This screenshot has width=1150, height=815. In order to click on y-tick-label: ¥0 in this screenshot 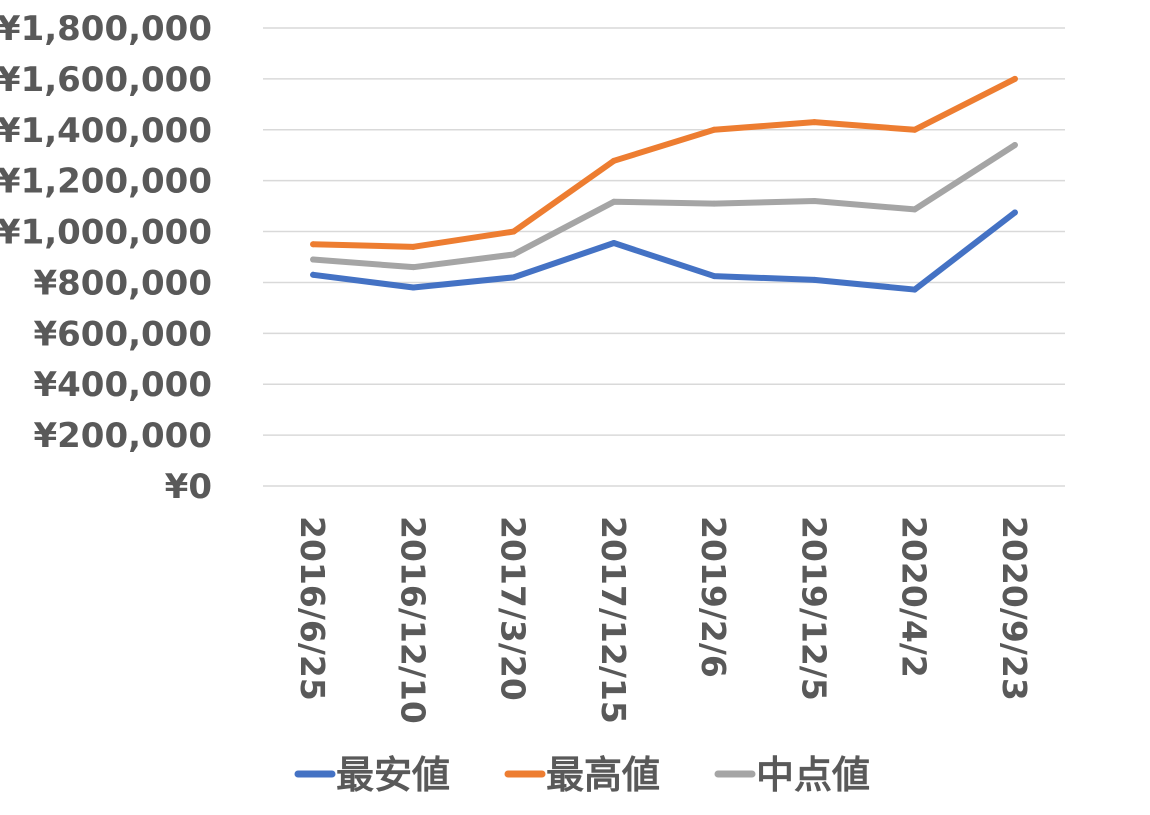, I will do `click(188, 487)`.